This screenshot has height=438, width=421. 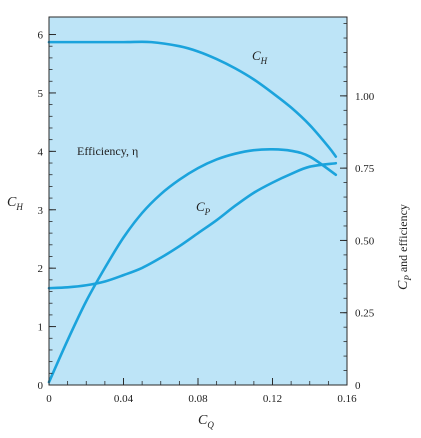 I want to click on left-y-tick-label: 0, so click(x=41, y=386).